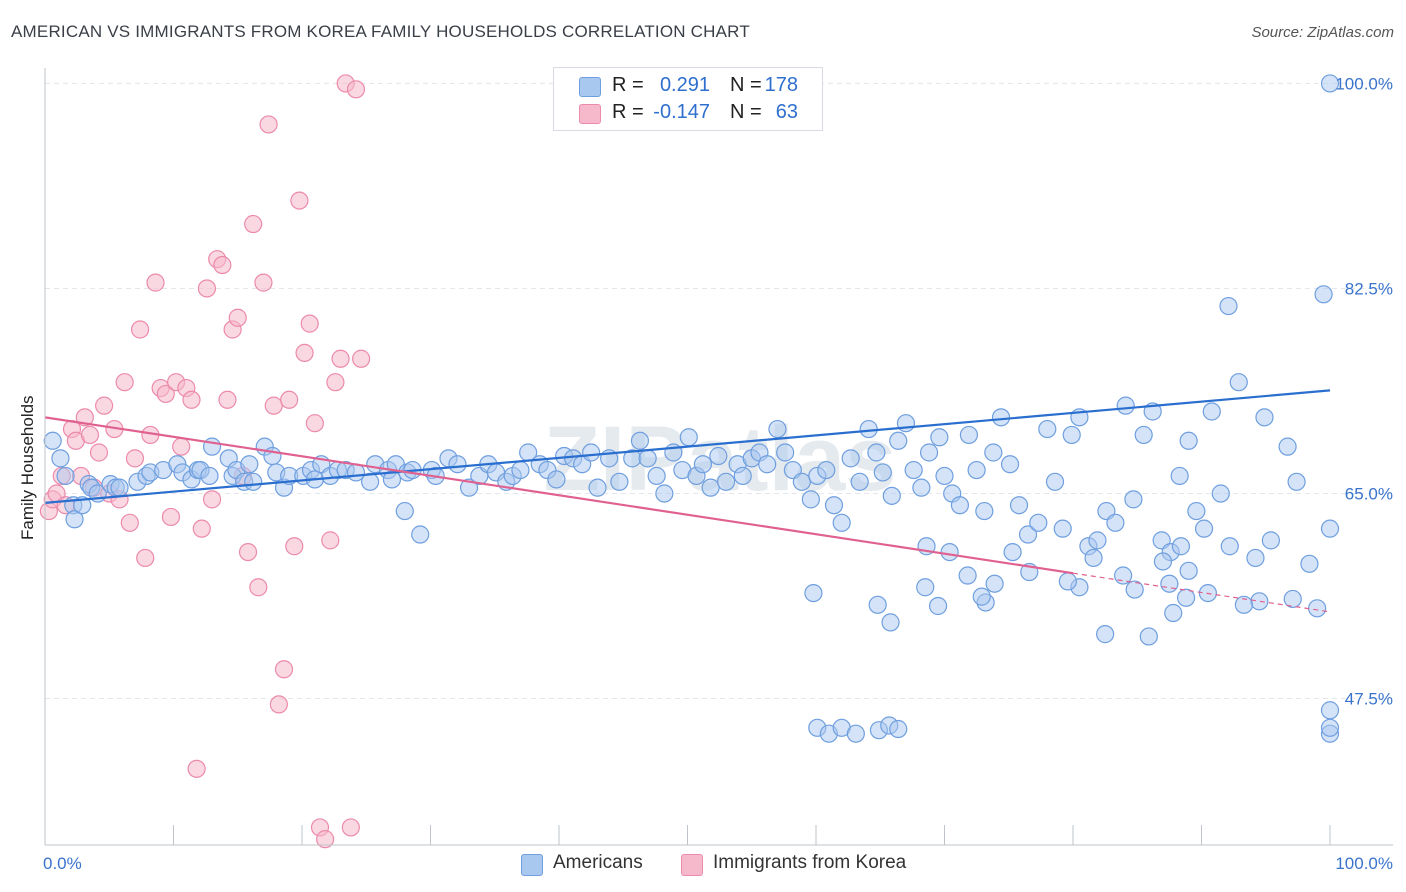 The width and height of the screenshot is (1406, 892). Describe the element at coordinates (1322, 32) in the screenshot. I see `chart-source: Source: ZipAtlas.com` at that location.